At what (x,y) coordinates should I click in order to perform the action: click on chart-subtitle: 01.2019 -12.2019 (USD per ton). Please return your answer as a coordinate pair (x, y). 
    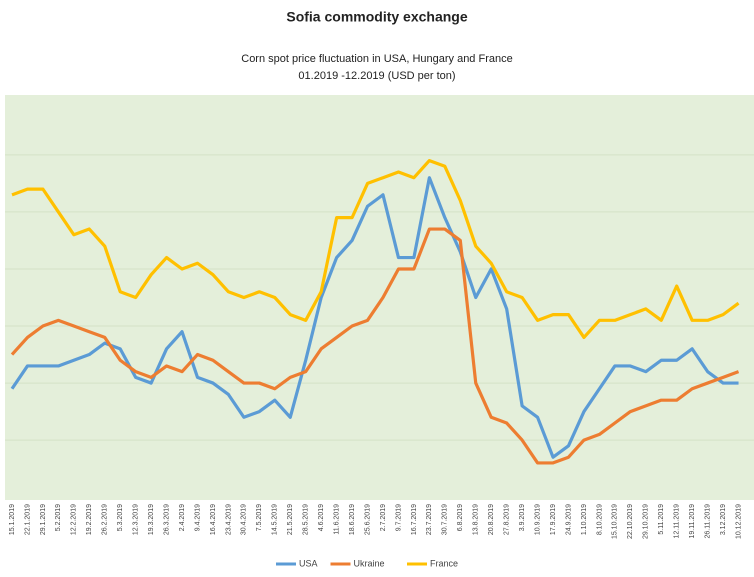
    Looking at the image, I should click on (376, 76).